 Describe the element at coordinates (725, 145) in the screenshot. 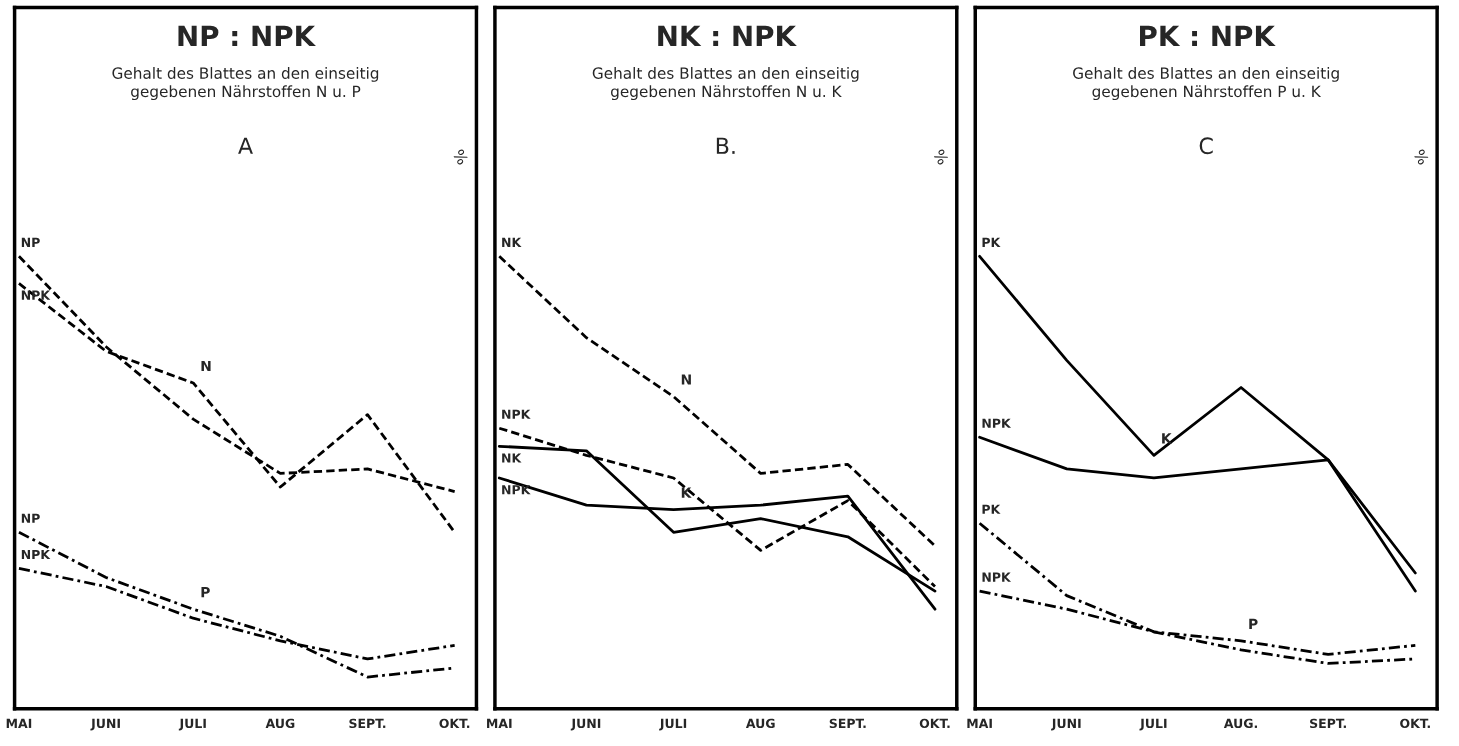

I see `text: B.` at that location.